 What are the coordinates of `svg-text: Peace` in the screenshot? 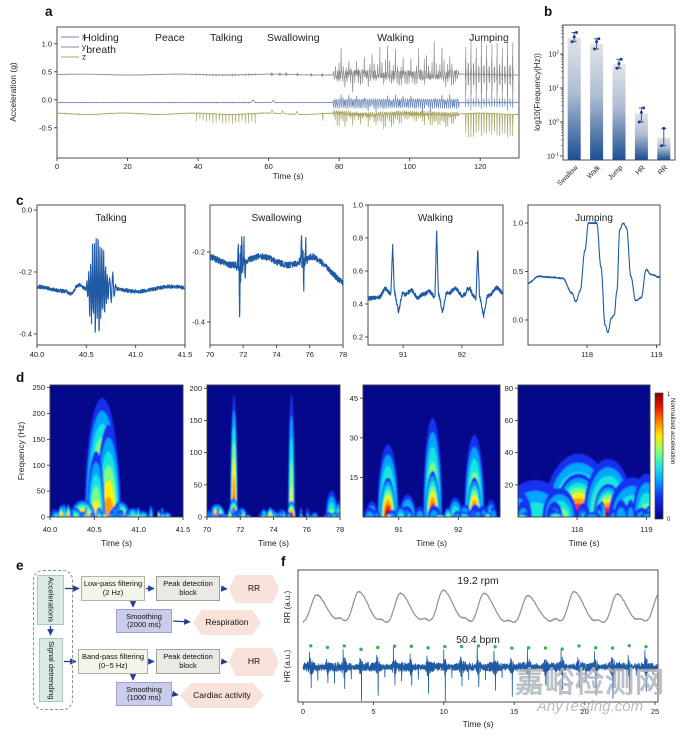 It's located at (170, 38).